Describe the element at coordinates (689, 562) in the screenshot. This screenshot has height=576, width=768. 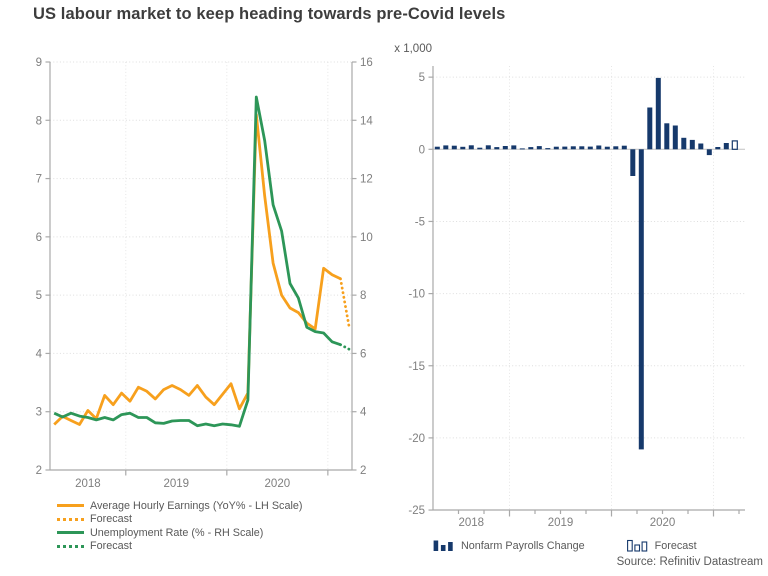
I see `source-note: Source: Refinitiv Datastream` at that location.